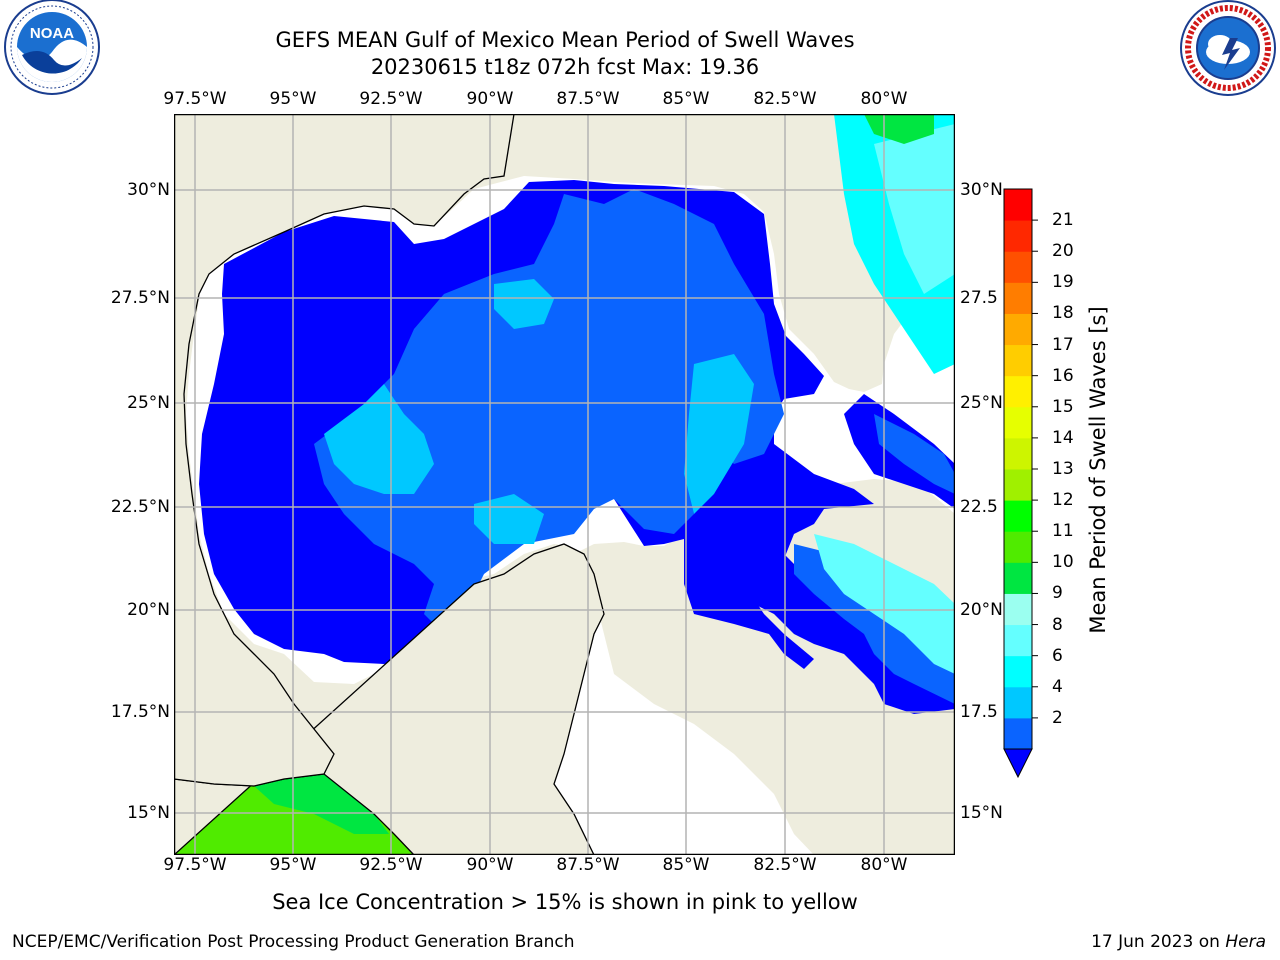  Describe the element at coordinates (1057, 655) in the screenshot. I see `colorbar-tick-label: 6` at that location.